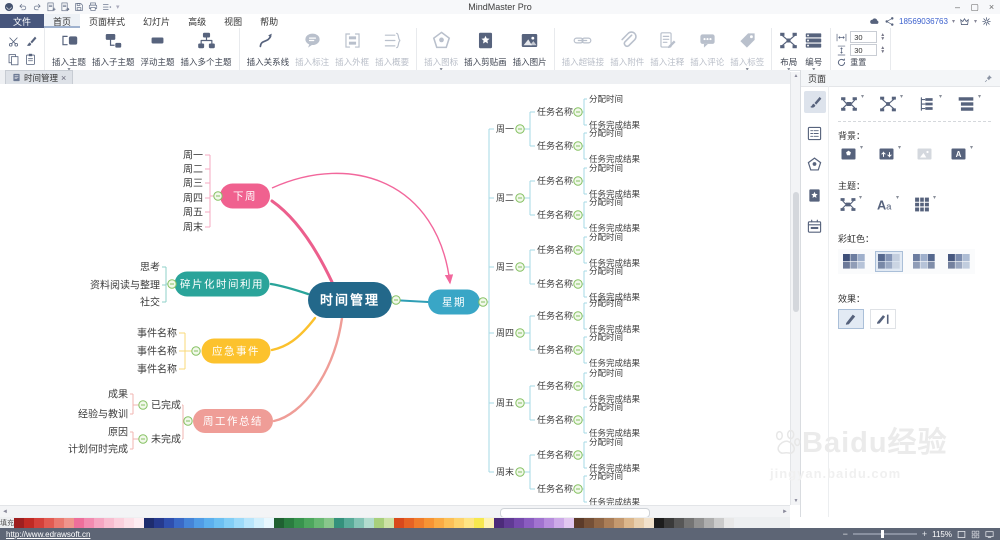 The height and width of the screenshot is (540, 1000). Describe the element at coordinates (864, 37) in the screenshot. I see `horizontal-spacing-input: 30` at that location.